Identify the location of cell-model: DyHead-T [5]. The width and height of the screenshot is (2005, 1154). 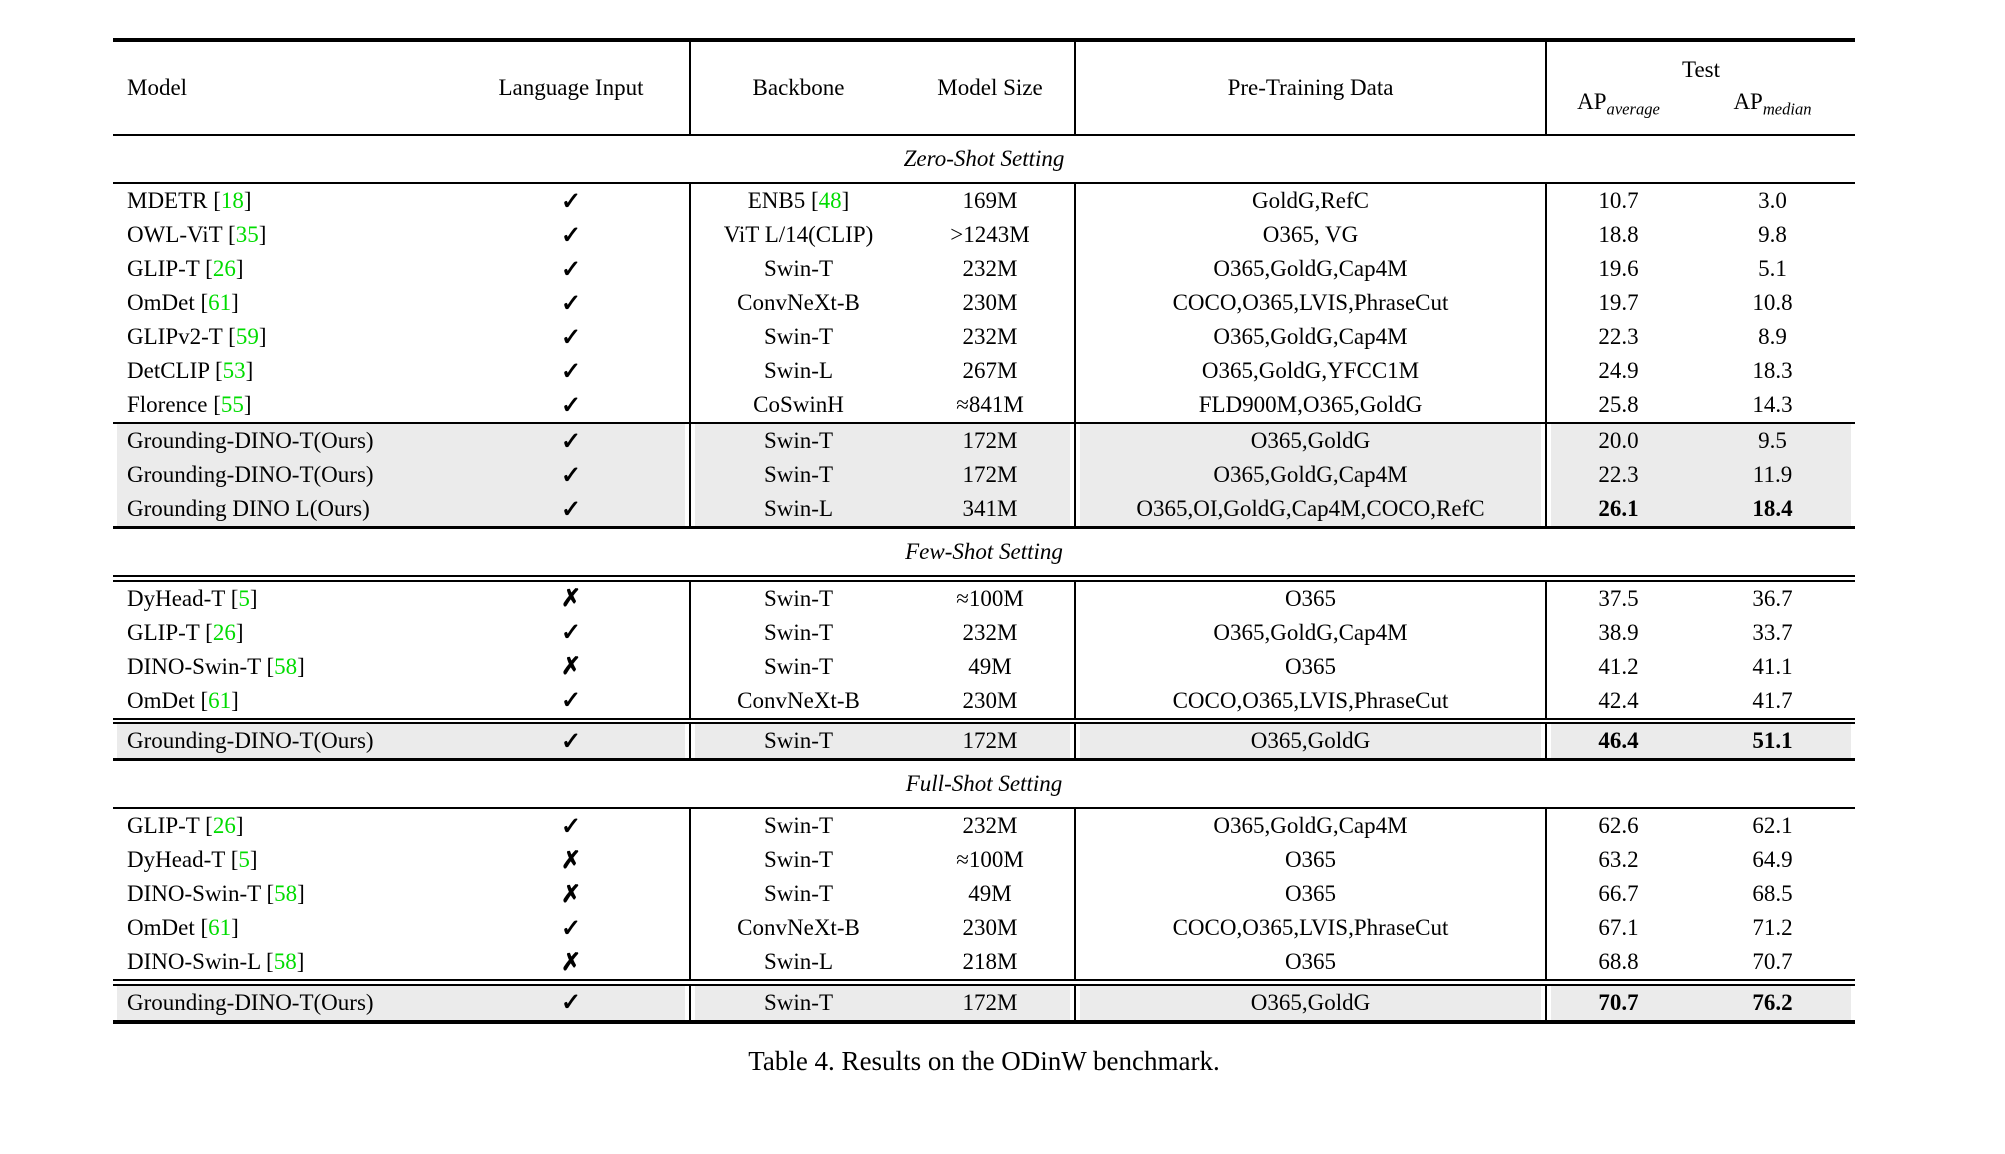
(192, 859).